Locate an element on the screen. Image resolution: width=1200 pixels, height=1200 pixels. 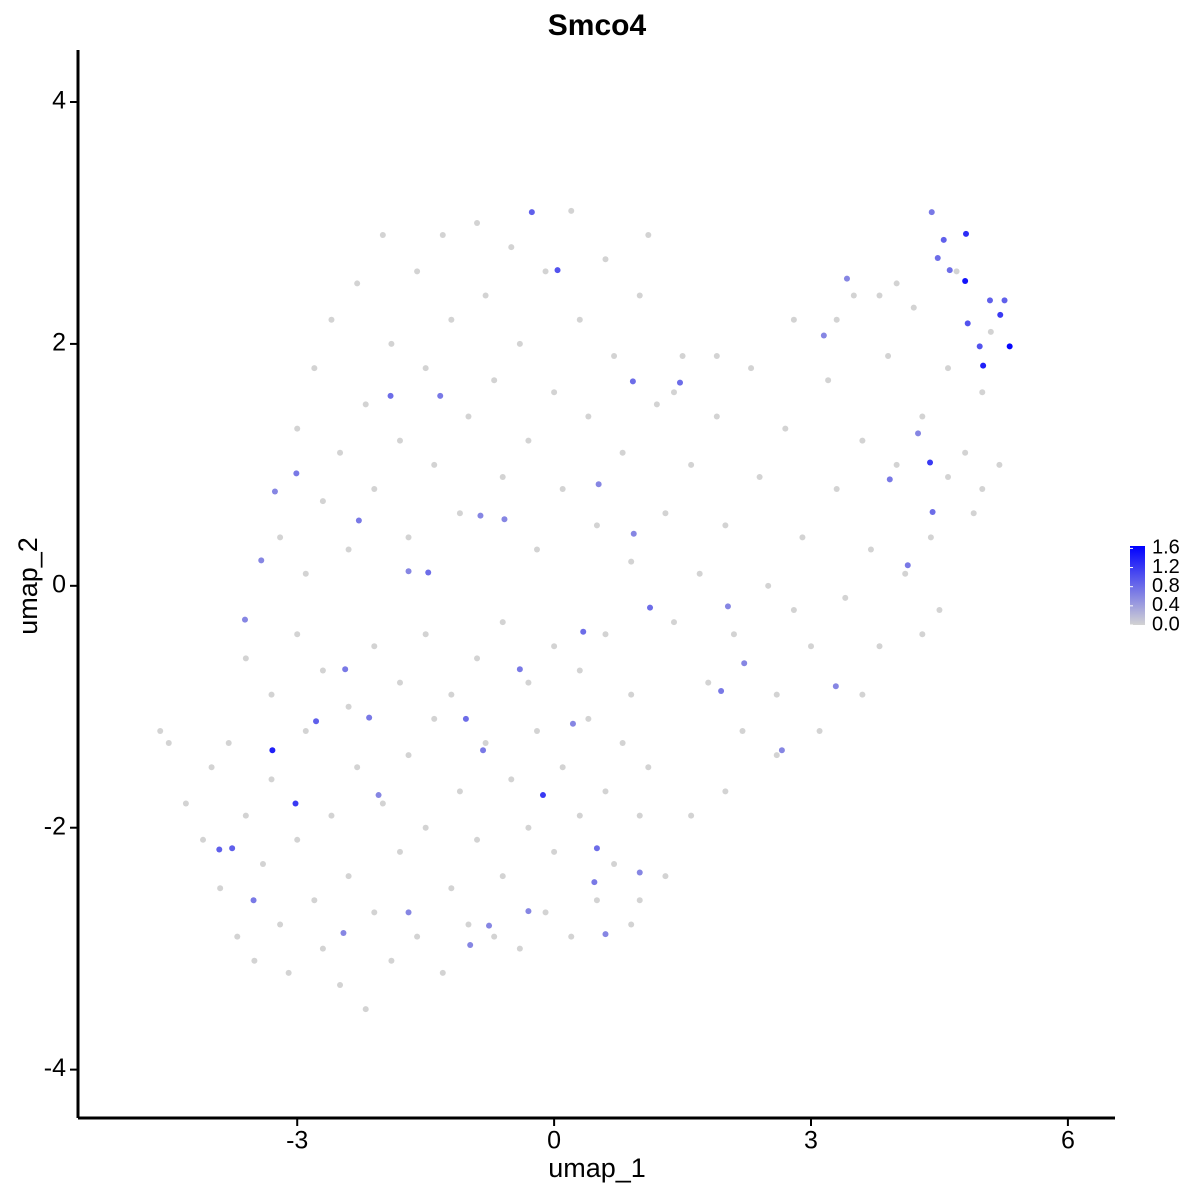
color-bar-label: 0.8 is located at coordinates (1166, 586).